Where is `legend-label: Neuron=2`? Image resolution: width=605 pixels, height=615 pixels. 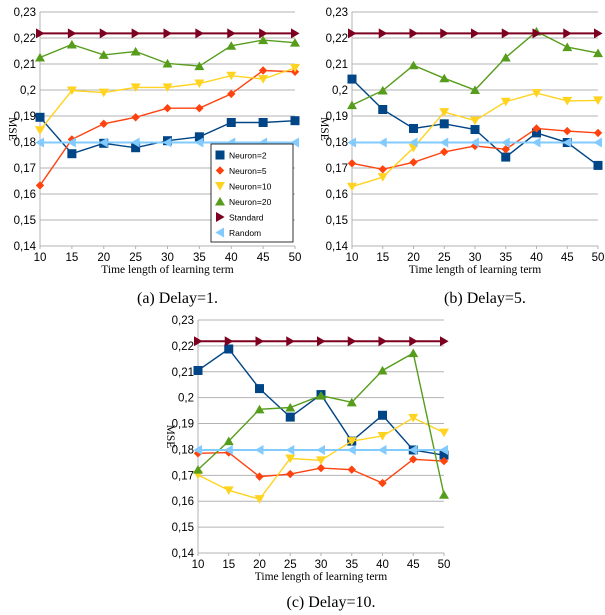
legend-label: Neuron=2 is located at coordinates (248, 156).